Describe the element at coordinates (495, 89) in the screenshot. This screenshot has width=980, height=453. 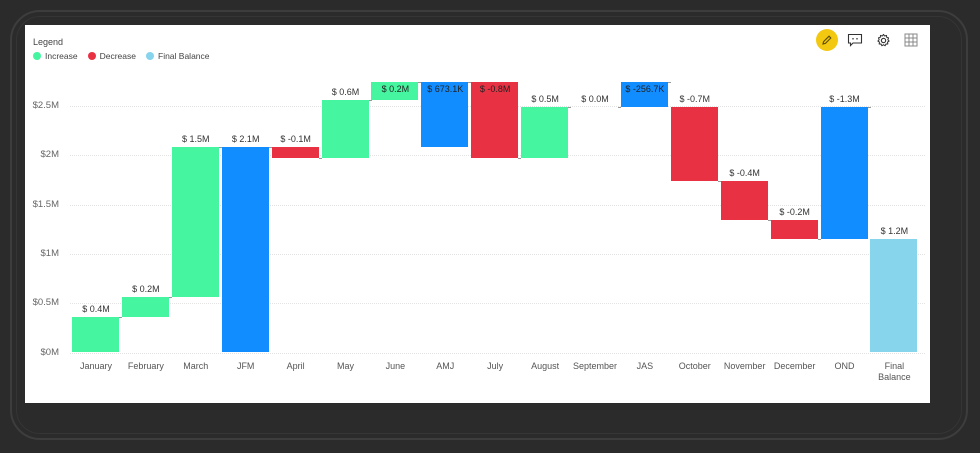
I see `data-label: $ -0.8M` at that location.